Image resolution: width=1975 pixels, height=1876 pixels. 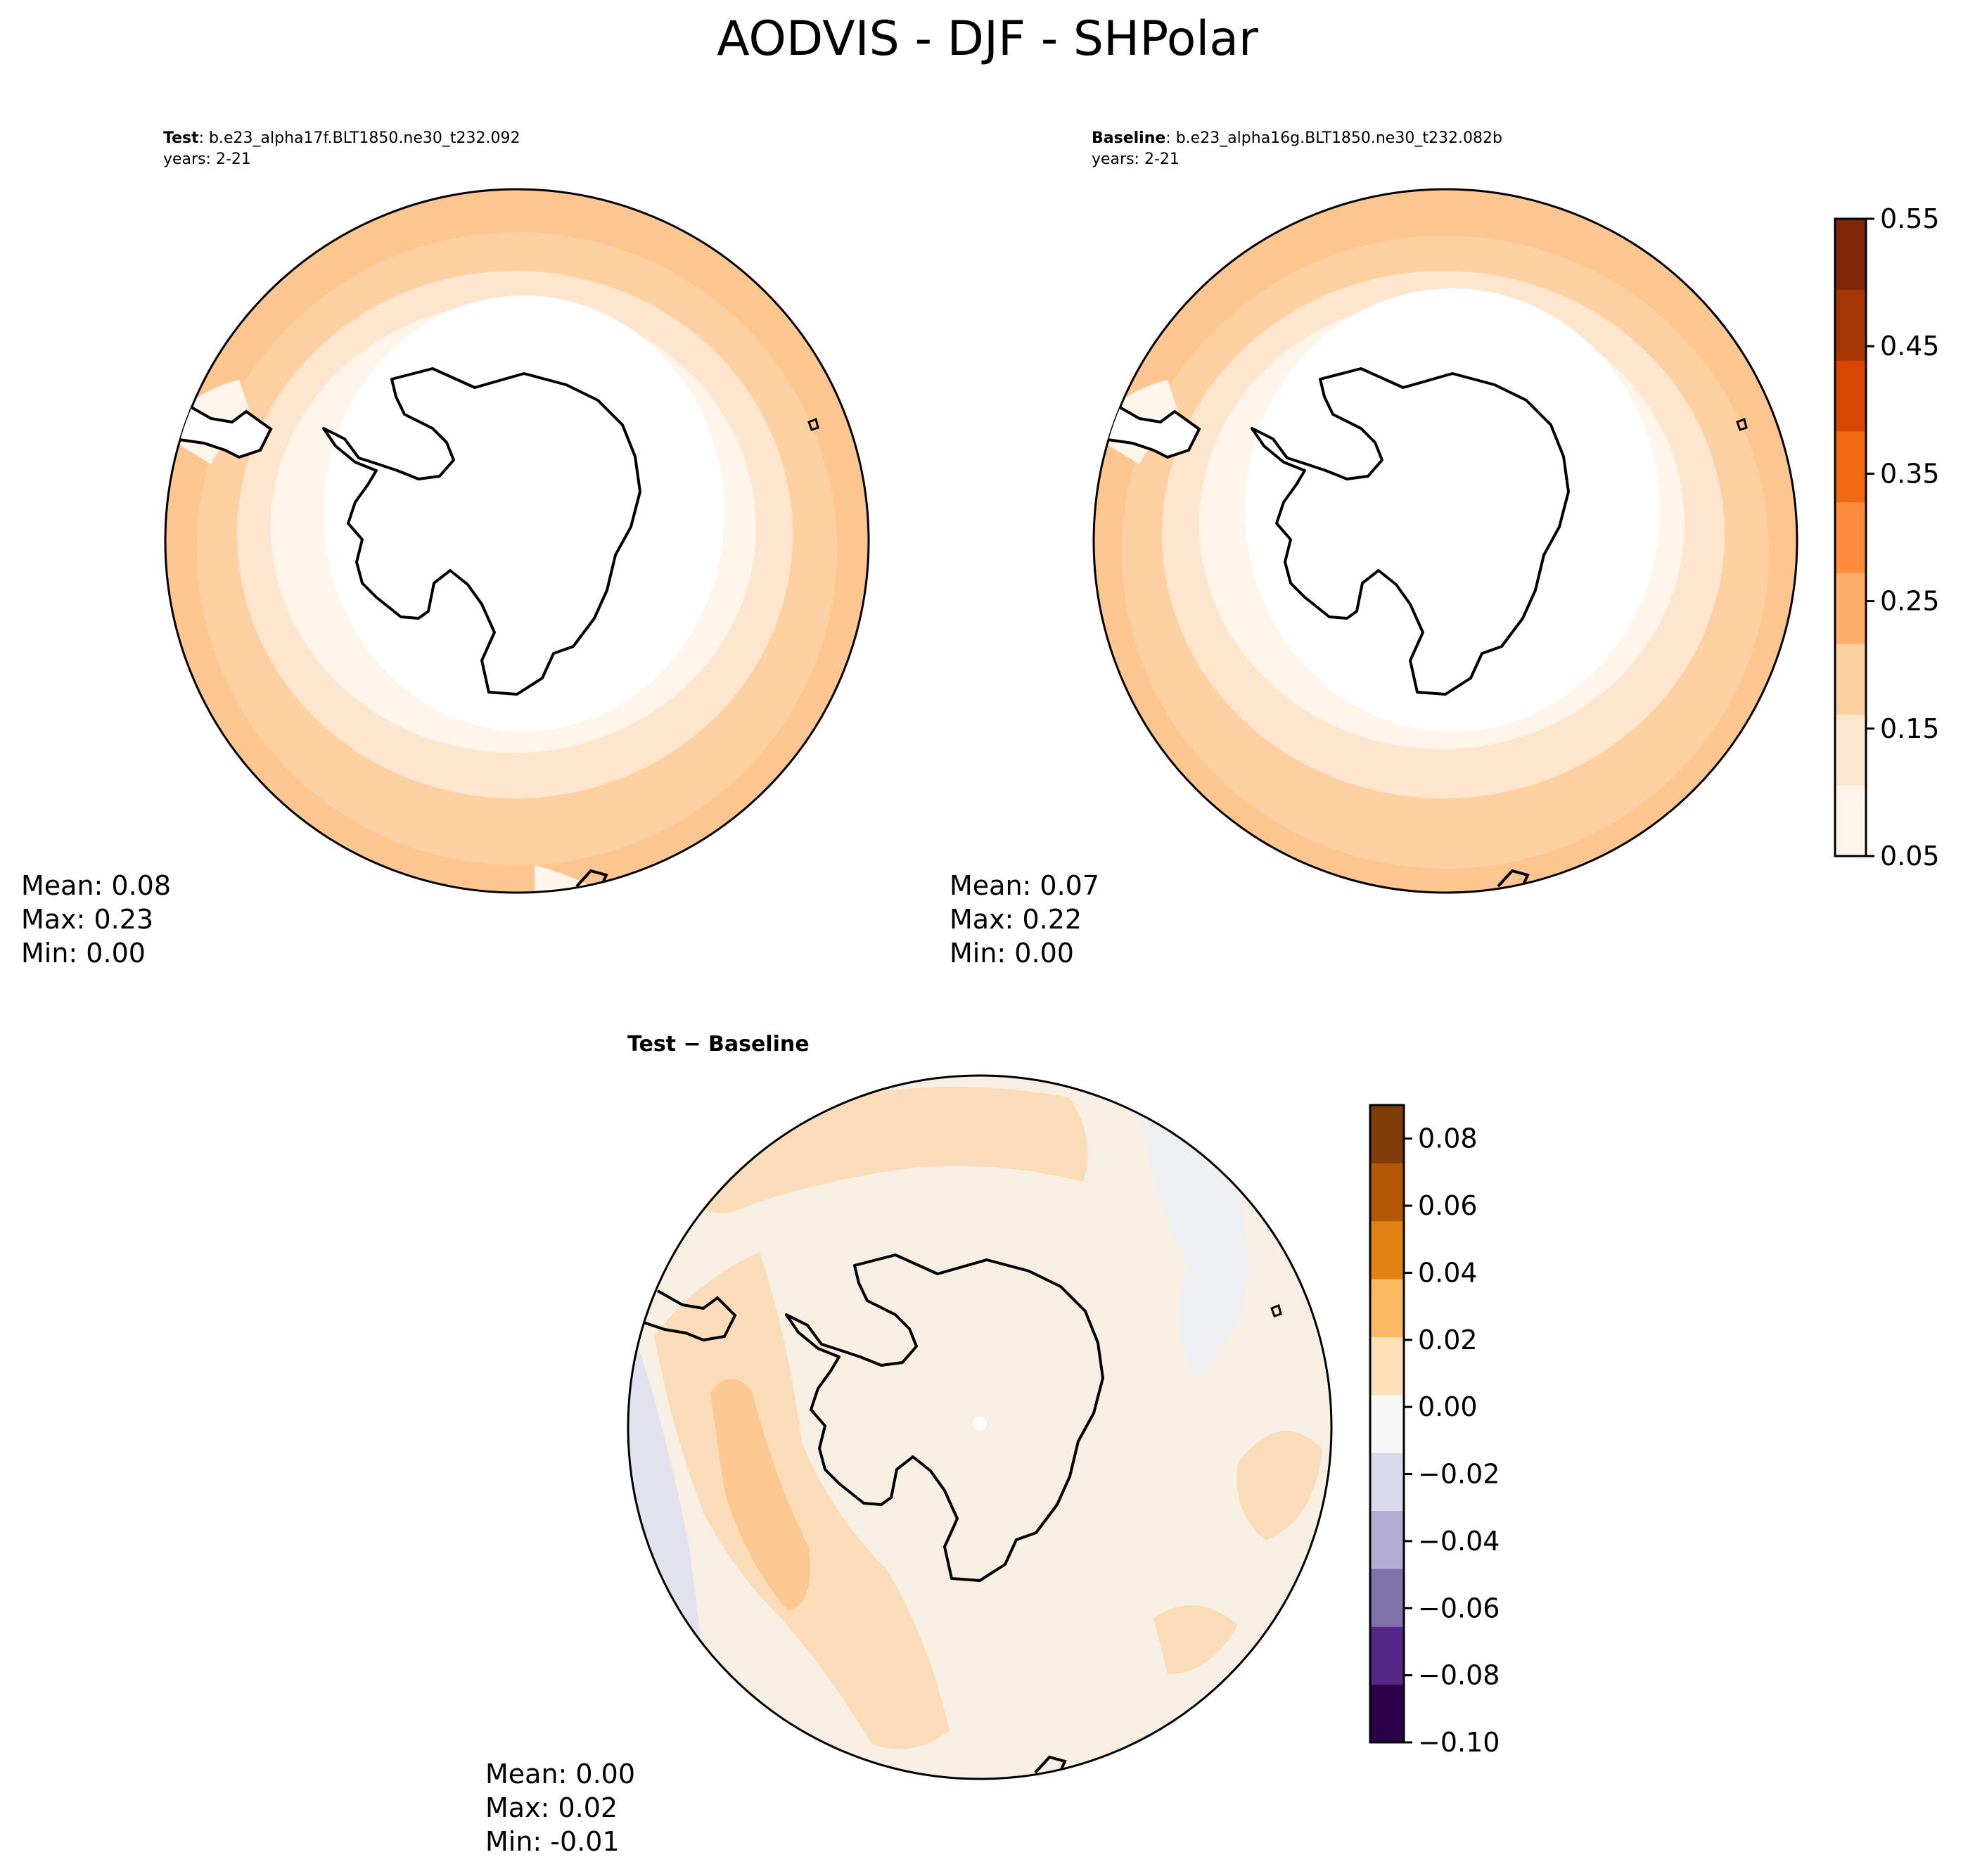 I want to click on diff-stat-min: Min: -0.01, so click(x=552, y=1842).